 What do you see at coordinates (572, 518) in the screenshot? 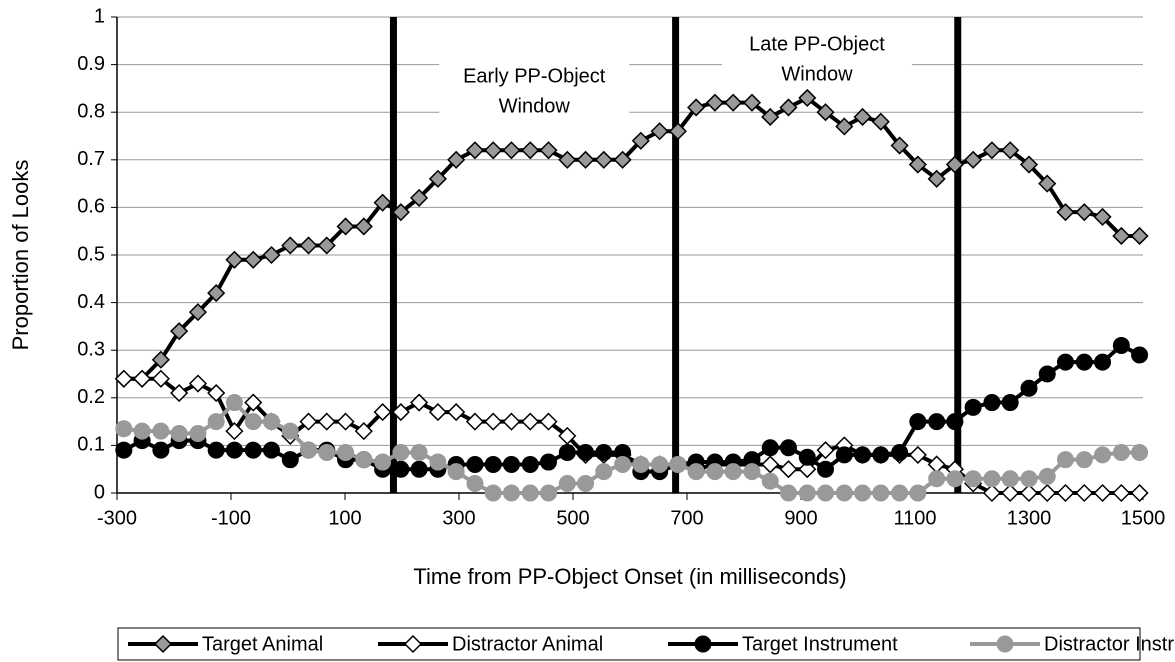
I see `x-tick-label: 500` at bounding box center [572, 518].